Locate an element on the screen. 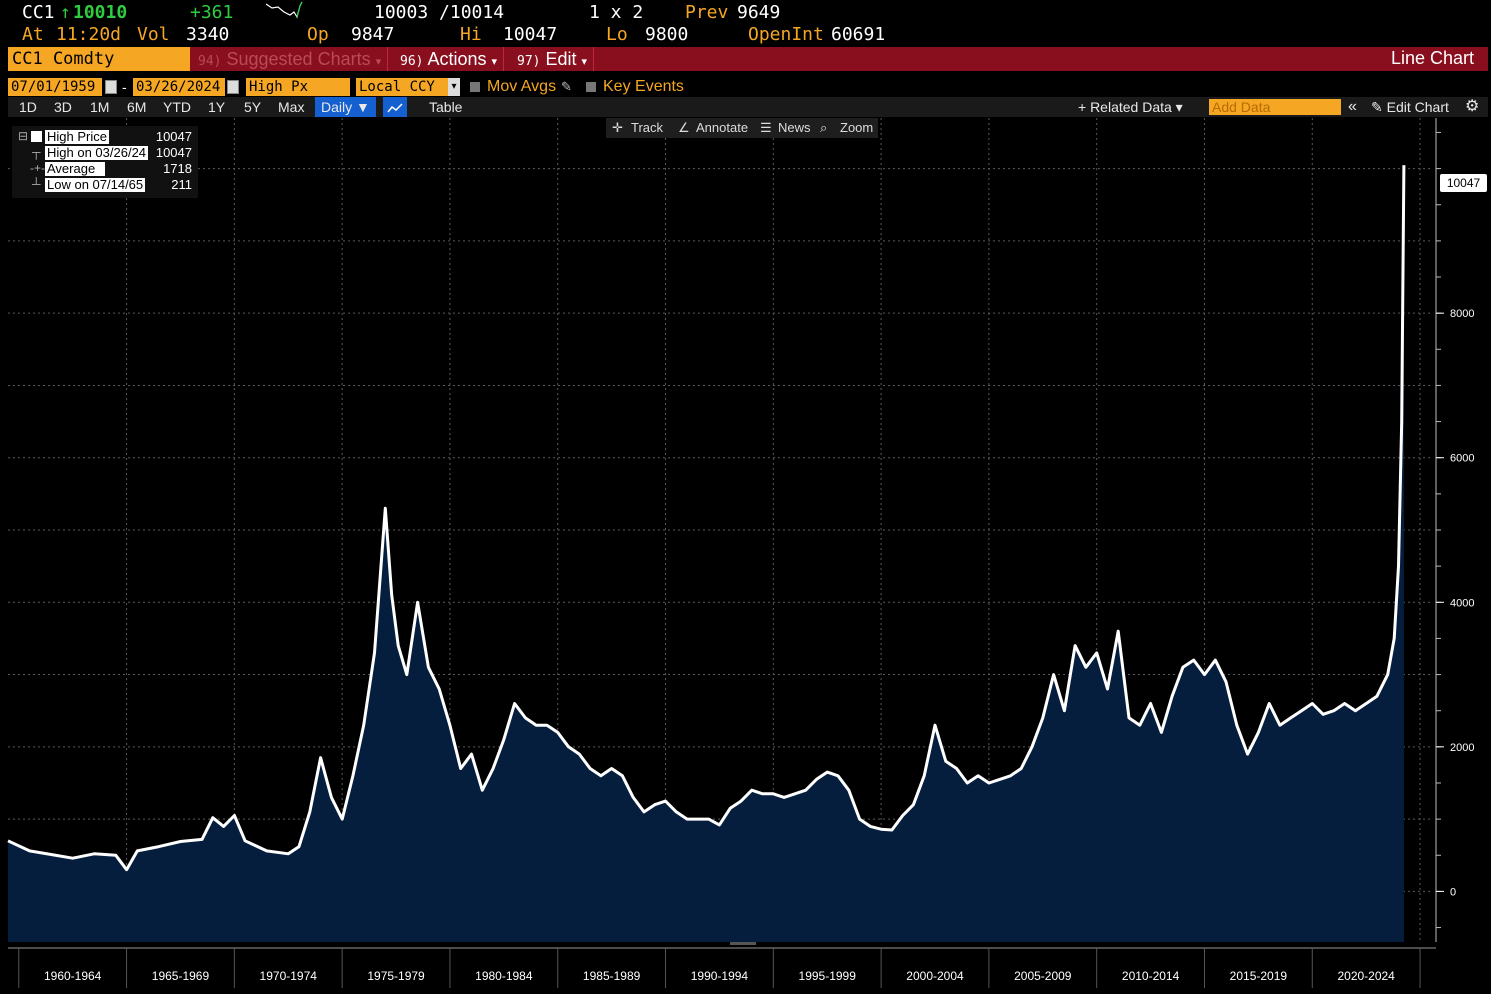  sparkline-icon is located at coordinates (284, 13).